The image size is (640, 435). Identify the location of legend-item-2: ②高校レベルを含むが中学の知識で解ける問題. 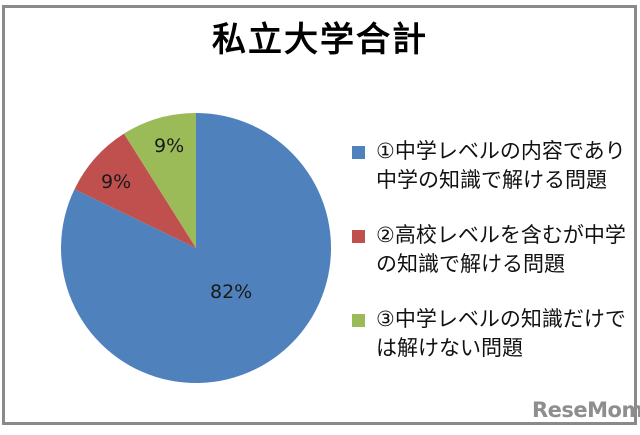
(490, 250).